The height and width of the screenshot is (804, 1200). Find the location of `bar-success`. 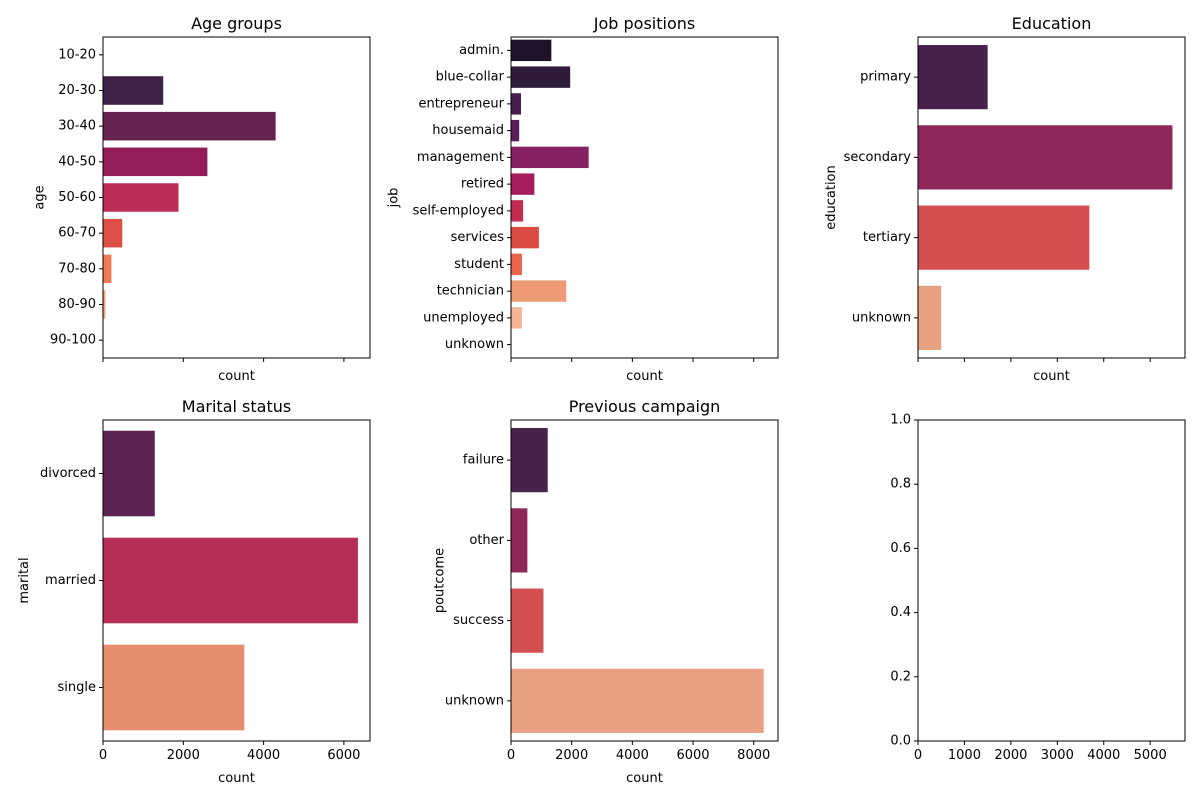

bar-success is located at coordinates (527, 620).